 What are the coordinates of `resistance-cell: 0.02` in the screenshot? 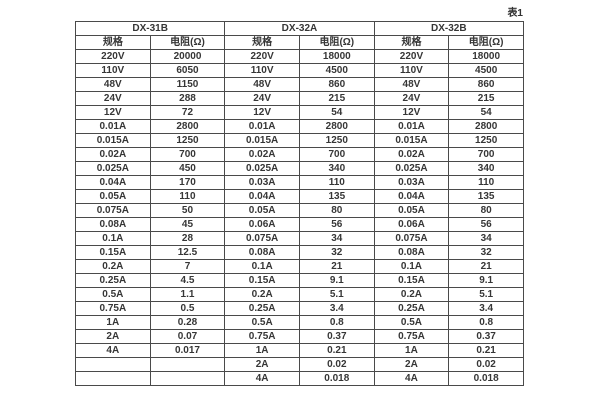 It's located at (336, 364).